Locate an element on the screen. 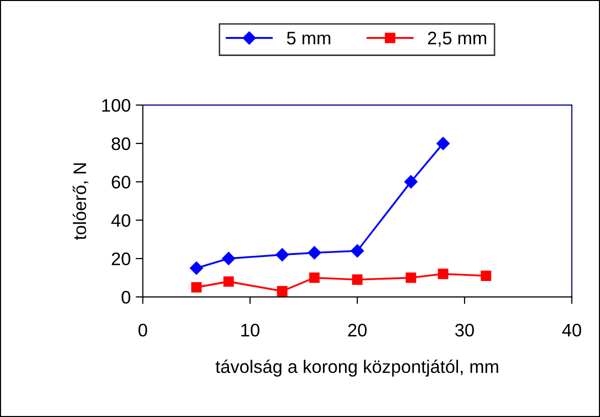 This screenshot has height=417, width=600. x-tick-label: 20 is located at coordinates (357, 330).